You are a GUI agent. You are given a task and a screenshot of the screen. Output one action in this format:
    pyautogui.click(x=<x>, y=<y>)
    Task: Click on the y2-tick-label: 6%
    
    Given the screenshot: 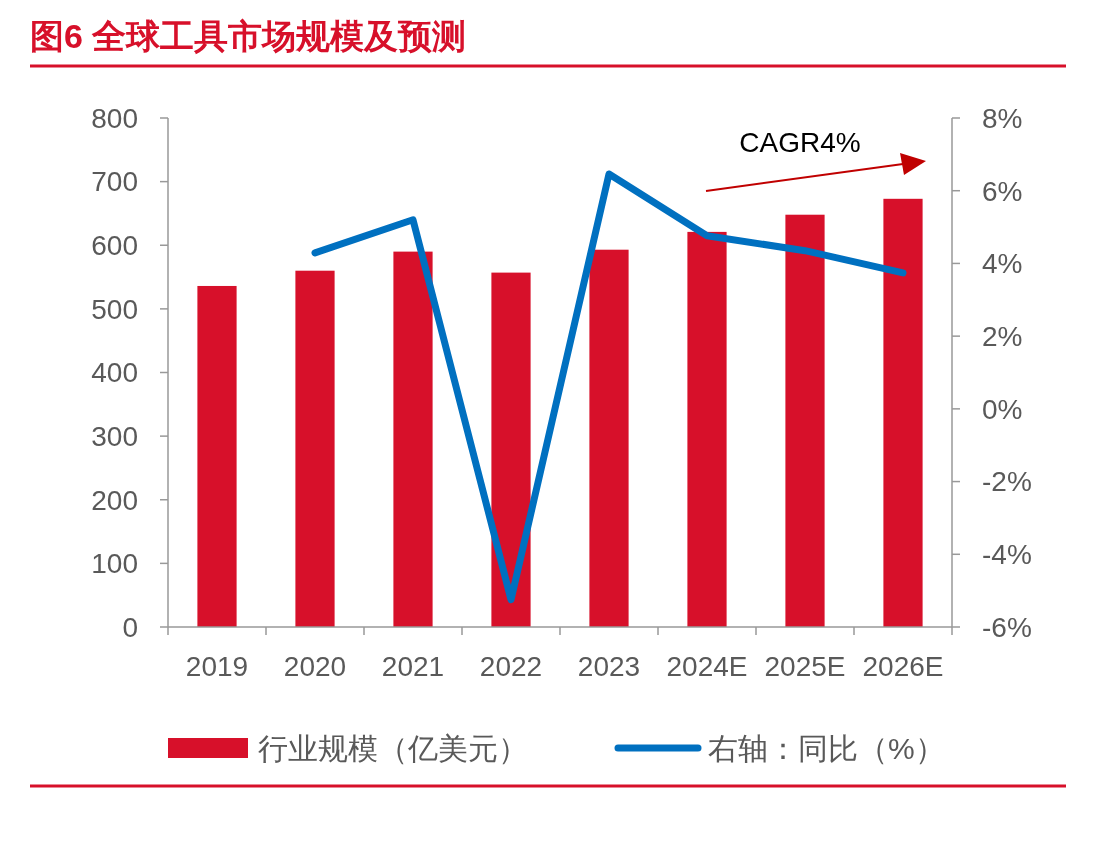 What is the action you would take?
    pyautogui.click(x=1002, y=191)
    